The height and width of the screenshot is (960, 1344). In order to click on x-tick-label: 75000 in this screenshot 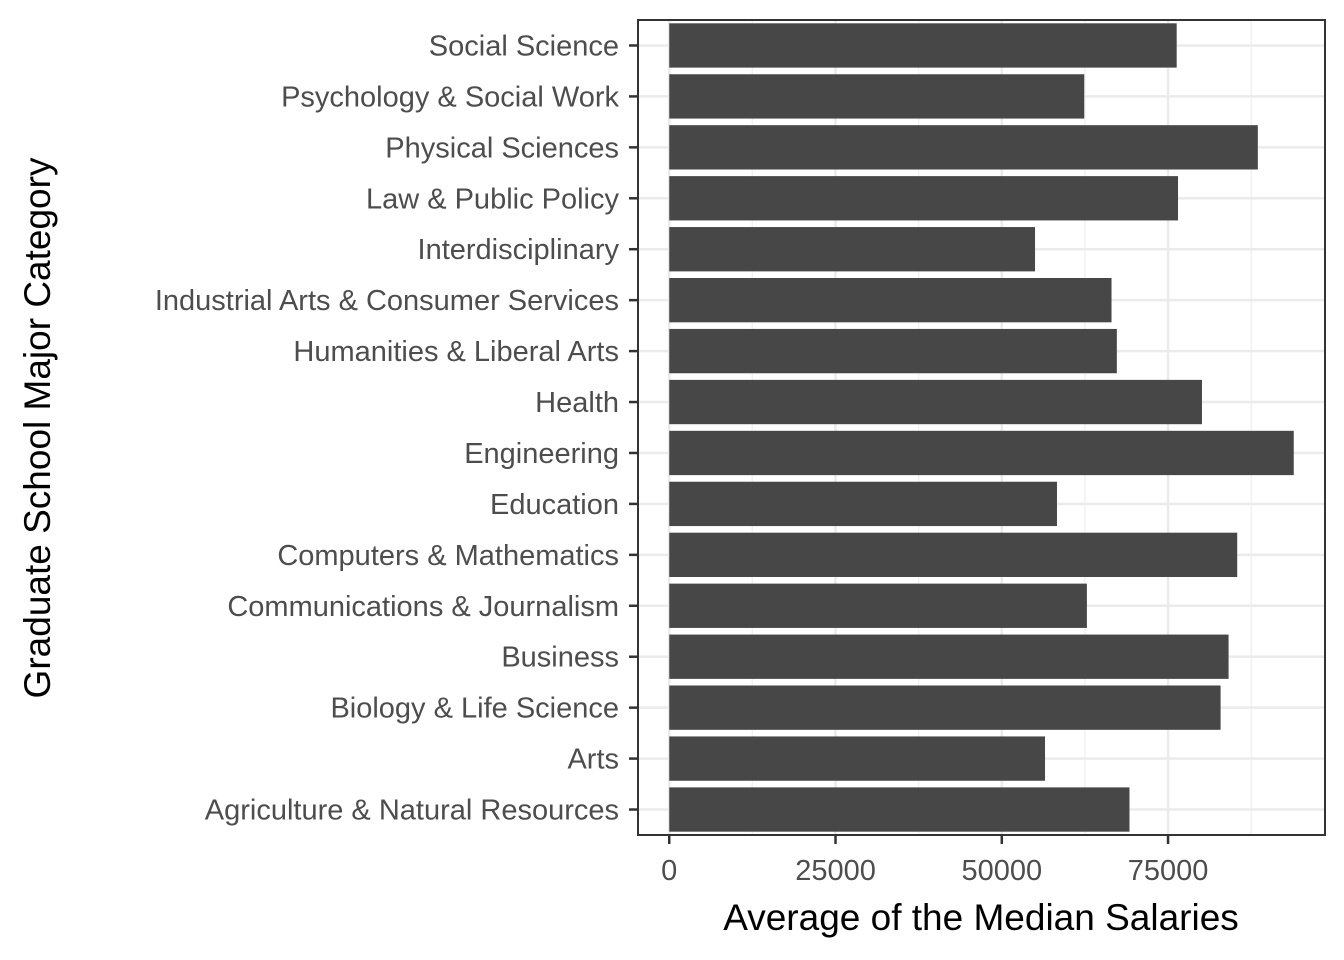, I will do `click(1168, 871)`.